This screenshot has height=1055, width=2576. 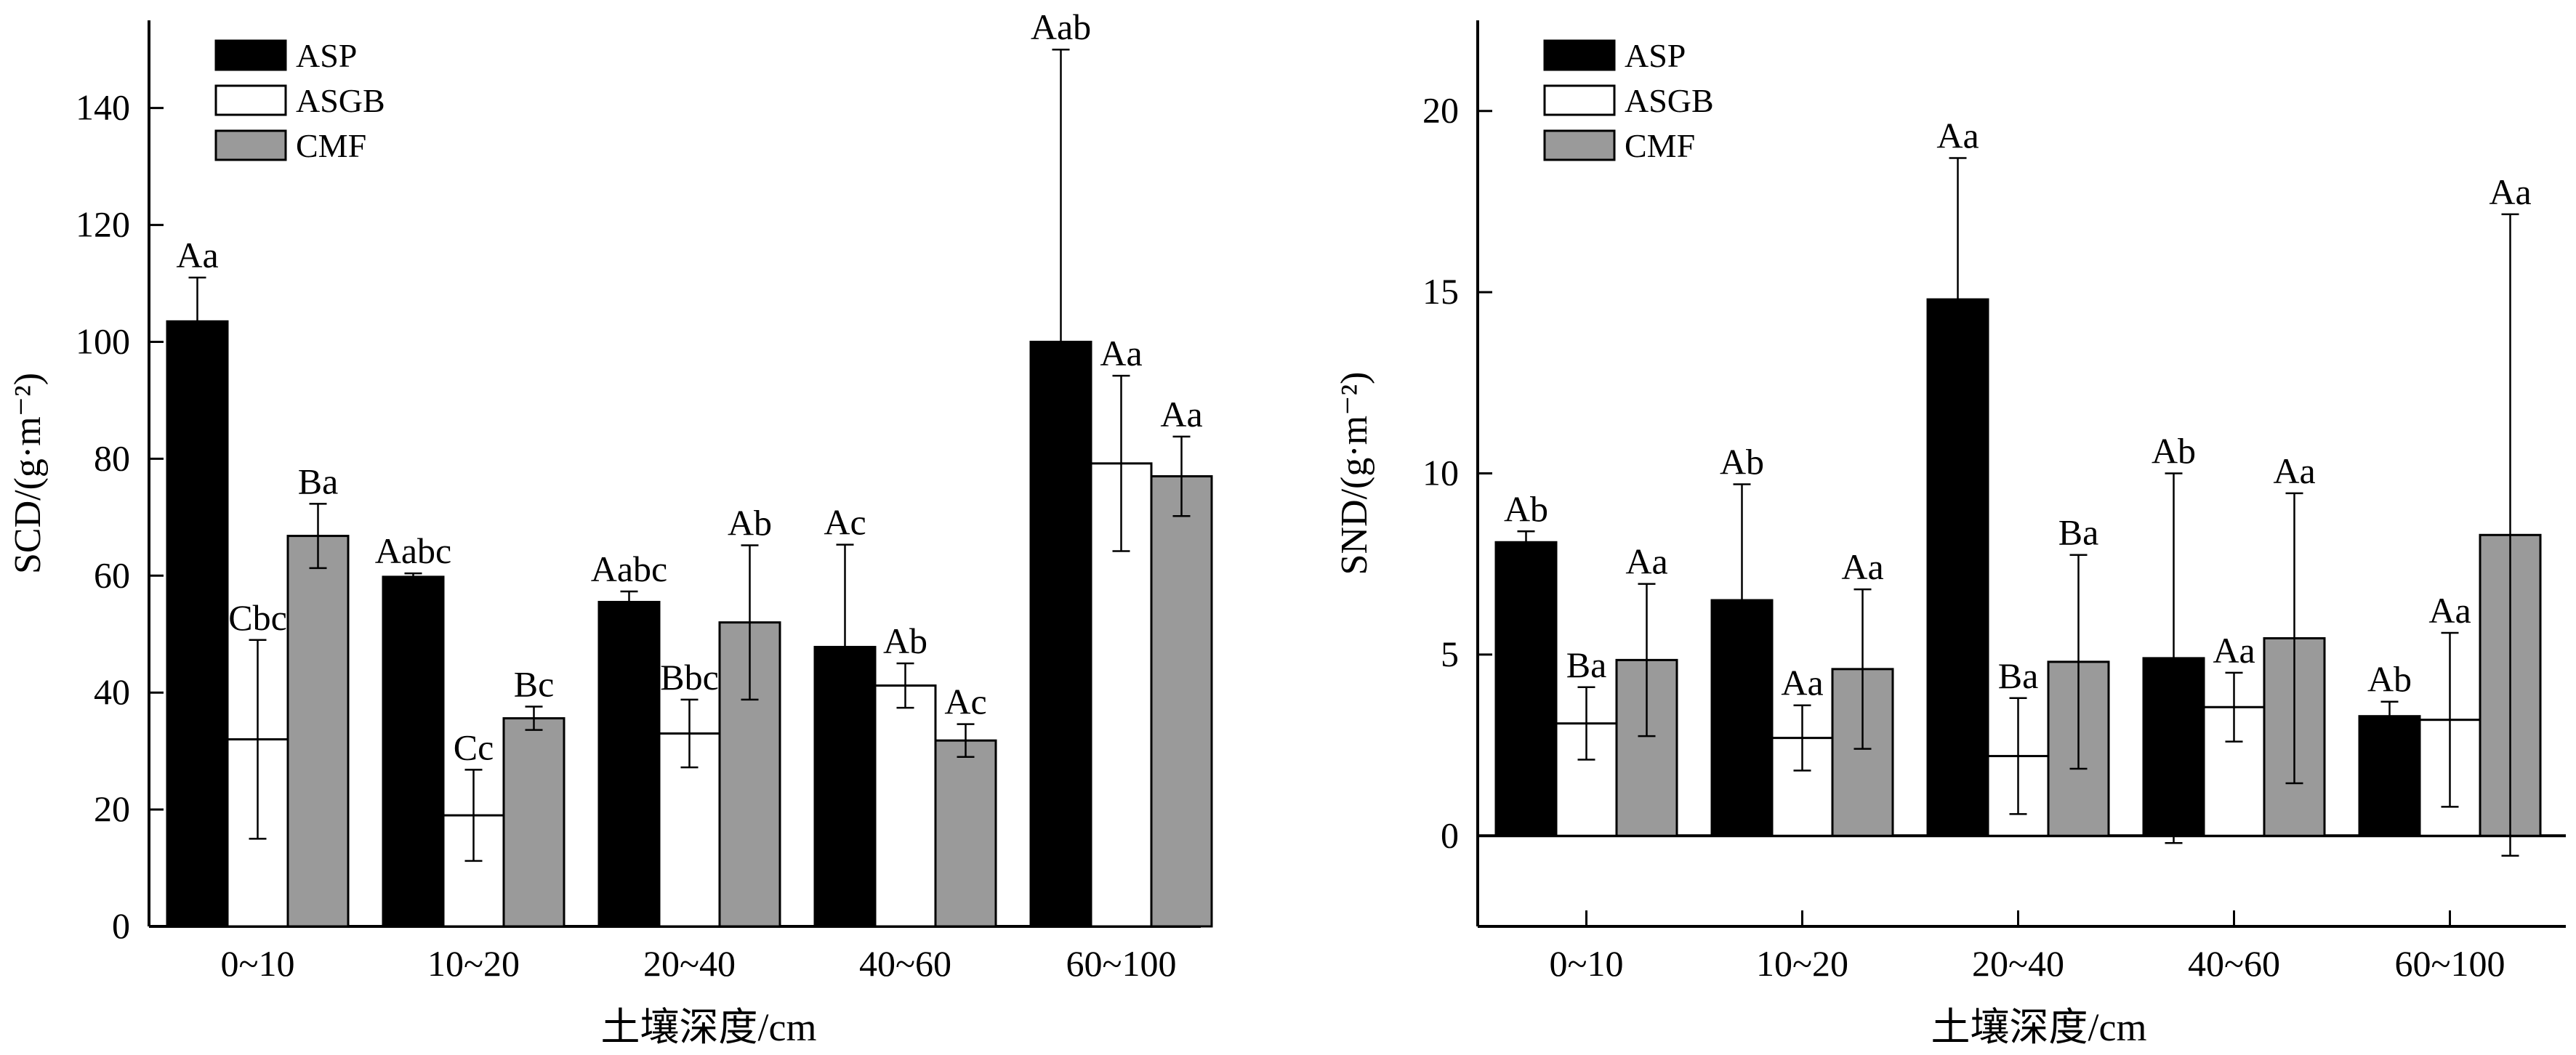 I want to click on y-tick-label: 120, so click(x=103, y=225).